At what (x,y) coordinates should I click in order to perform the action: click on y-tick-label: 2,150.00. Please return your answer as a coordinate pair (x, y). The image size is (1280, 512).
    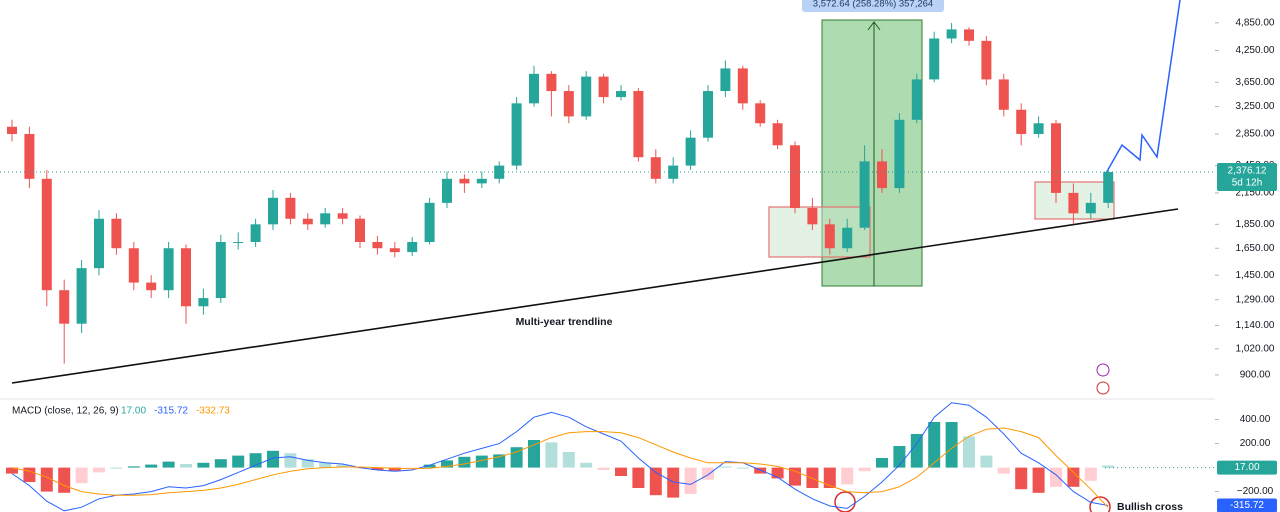
    Looking at the image, I should click on (1255, 193).